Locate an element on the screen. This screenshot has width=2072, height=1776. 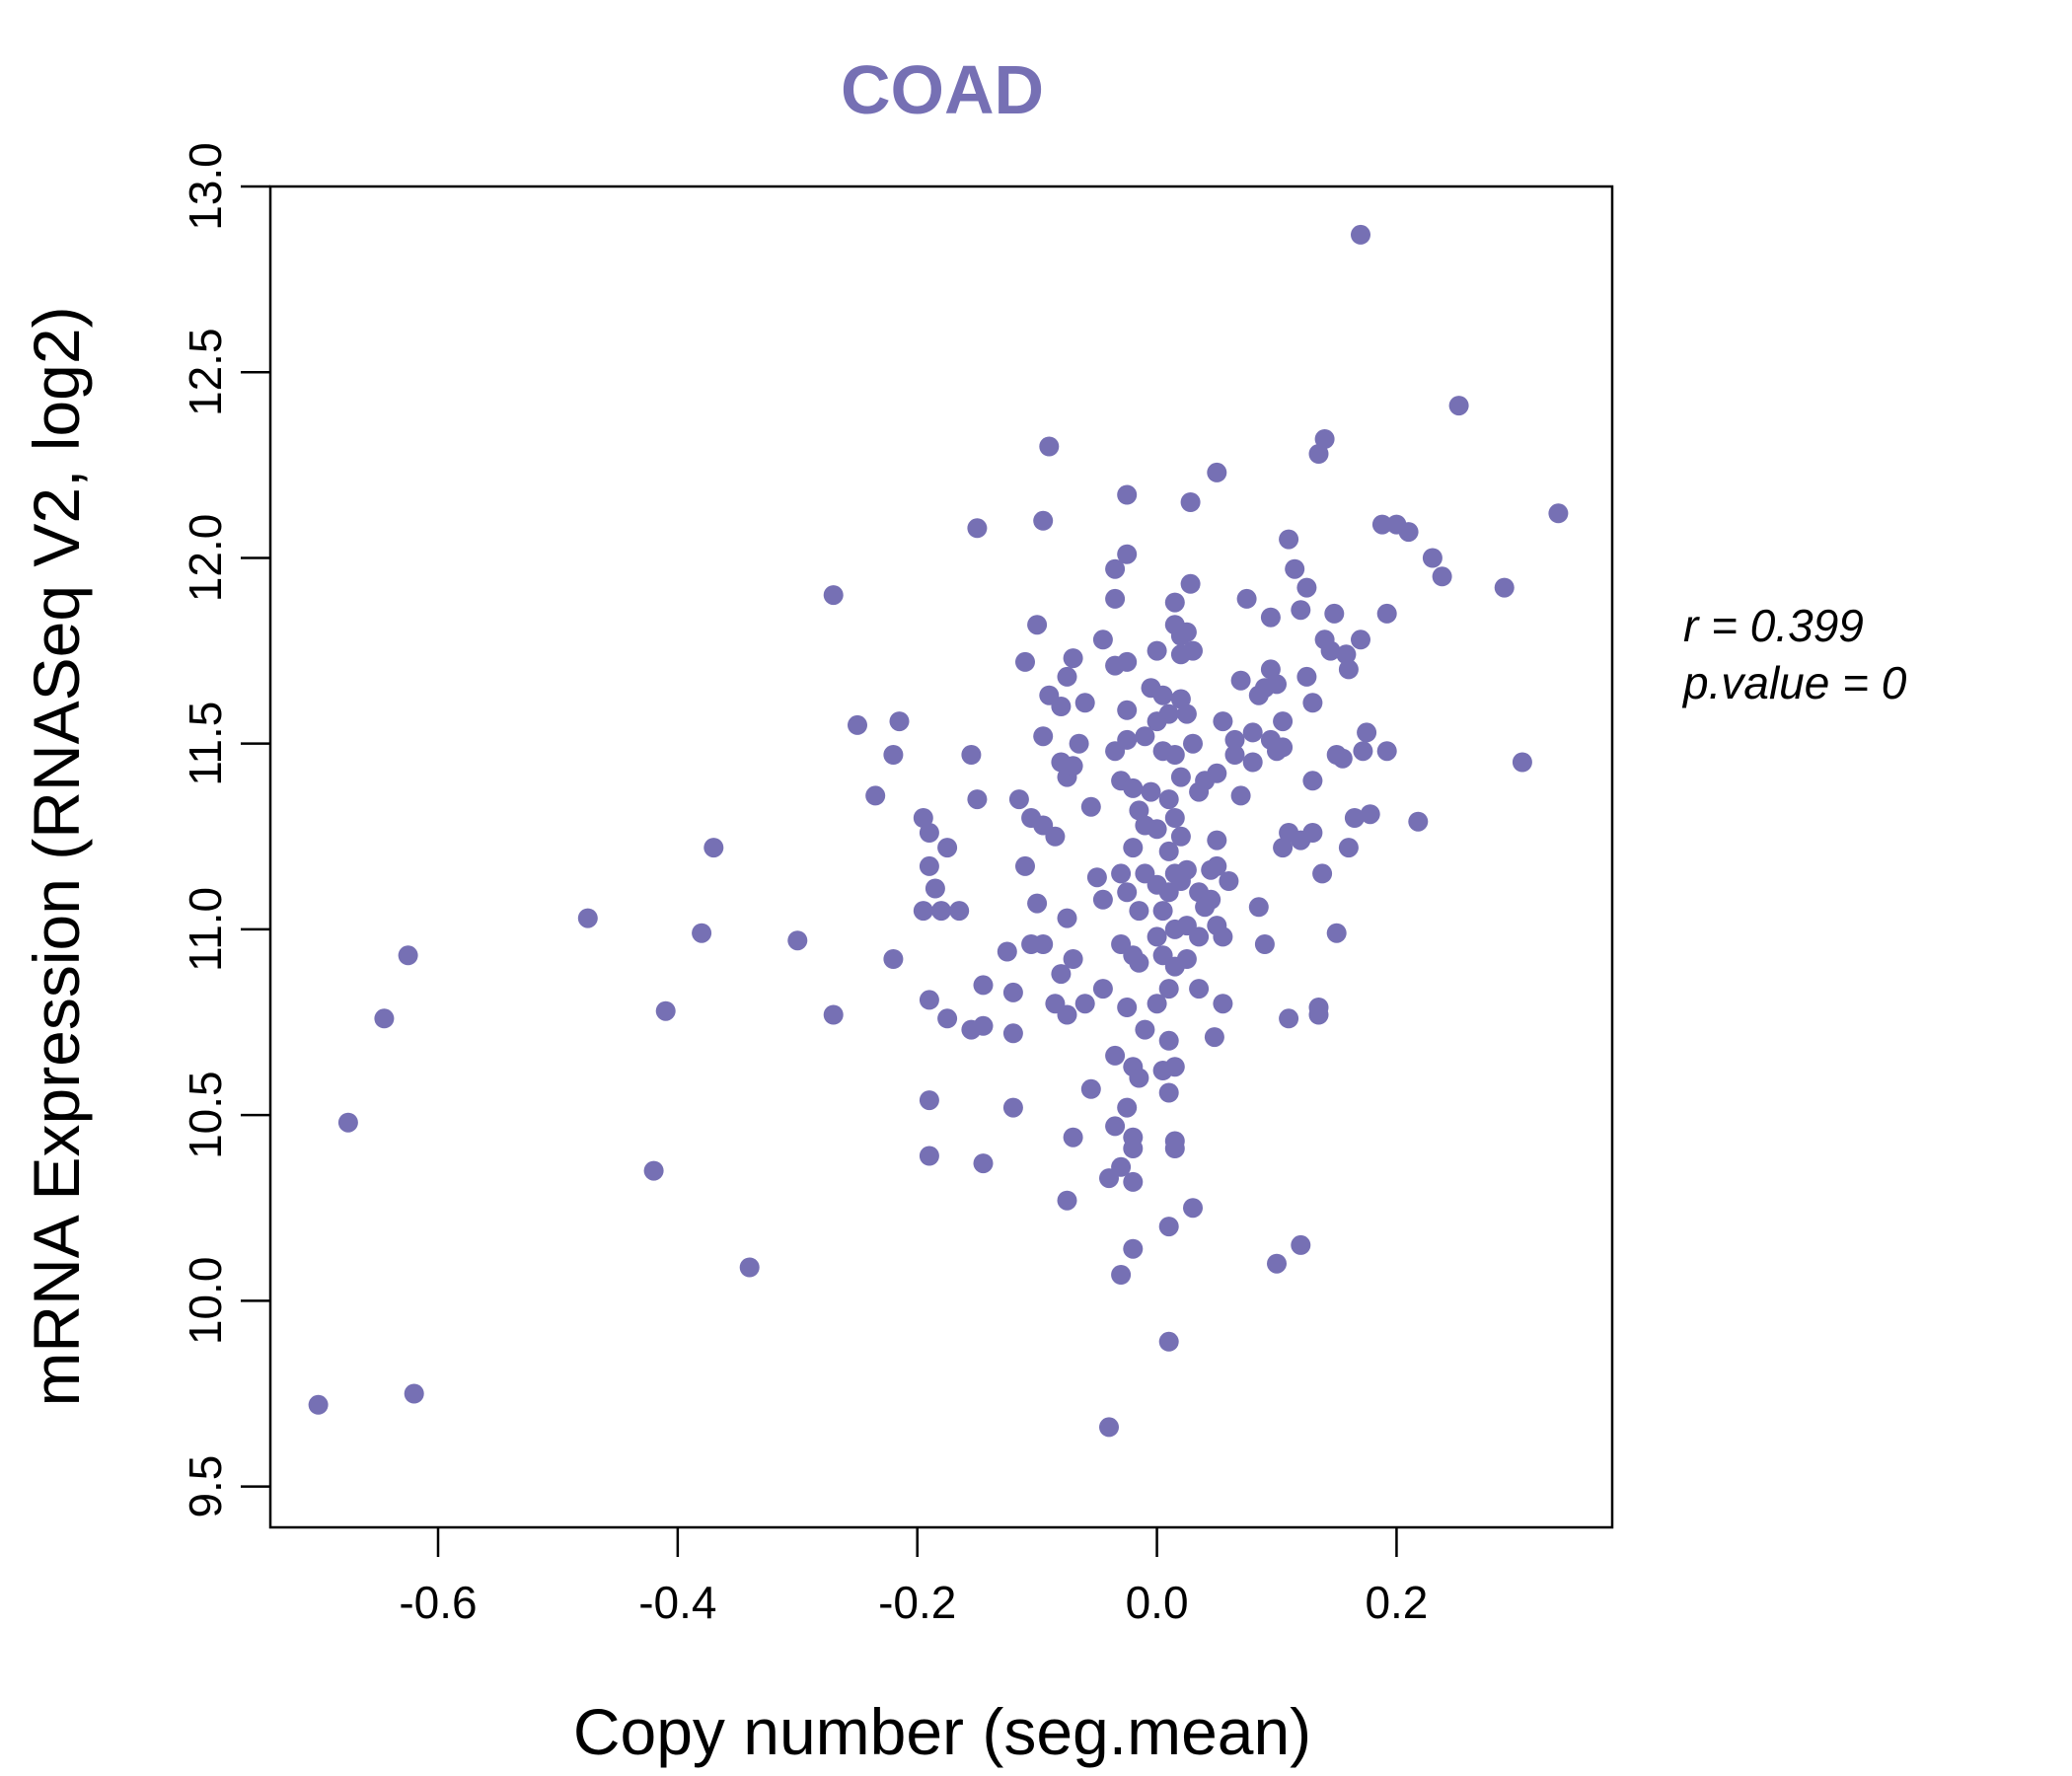
y-tick-label: 10.0 is located at coordinates (205, 1302).